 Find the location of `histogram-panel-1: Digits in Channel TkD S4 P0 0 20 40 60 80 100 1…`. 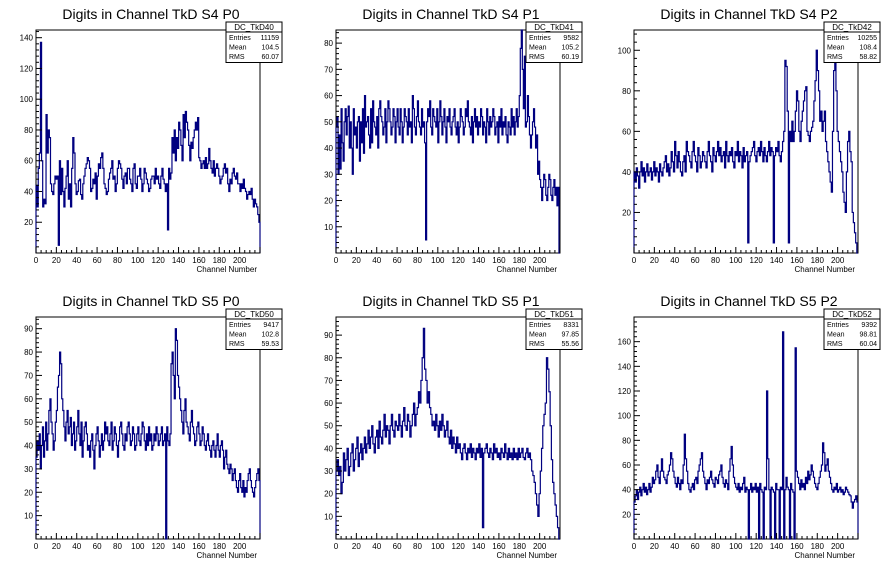

histogram-panel-1: Digits in Channel TkD S4 P0 0 20 40 60 80 100 1… is located at coordinates (151, 140).